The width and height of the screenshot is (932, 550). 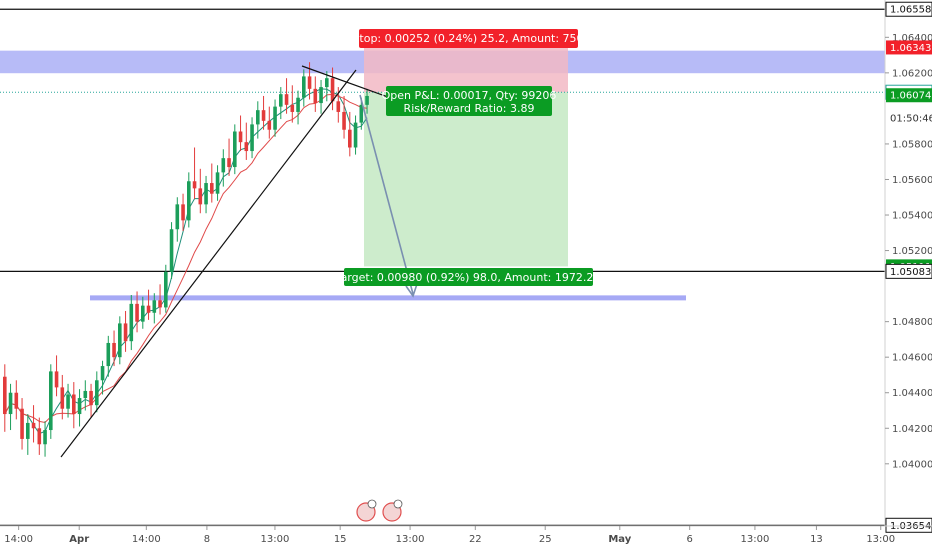 What do you see at coordinates (475, 539) in the screenshot?
I see `time-tick-label: 22` at bounding box center [475, 539].